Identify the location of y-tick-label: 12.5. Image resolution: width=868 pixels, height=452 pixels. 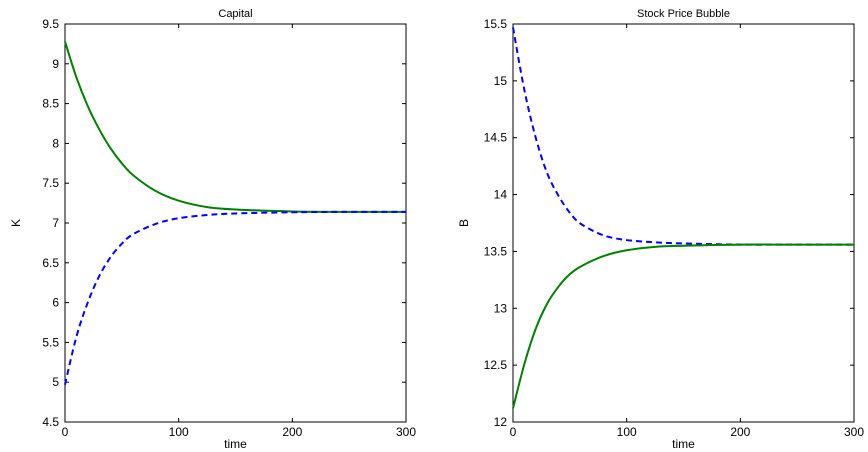
(496, 365).